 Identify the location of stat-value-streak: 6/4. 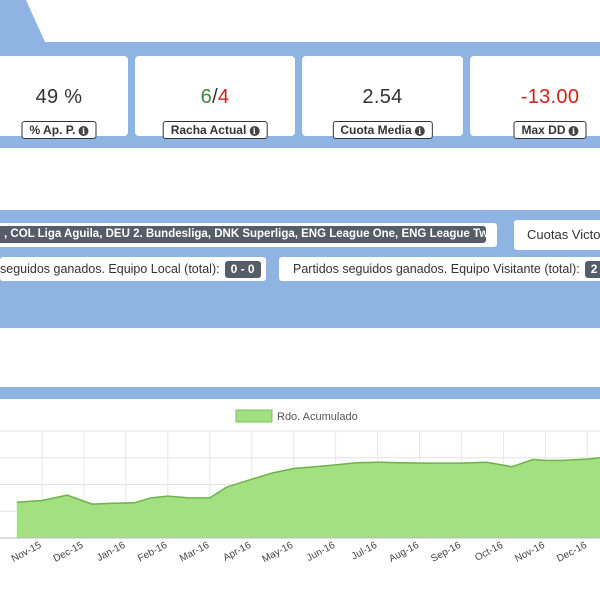
(215, 97).